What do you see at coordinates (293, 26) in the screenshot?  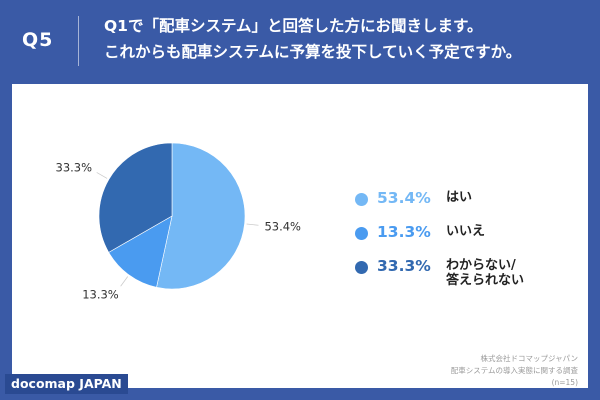 I see `question-line-1: Q1で「配車システム」と回答した方にお聞きします。` at bounding box center [293, 26].